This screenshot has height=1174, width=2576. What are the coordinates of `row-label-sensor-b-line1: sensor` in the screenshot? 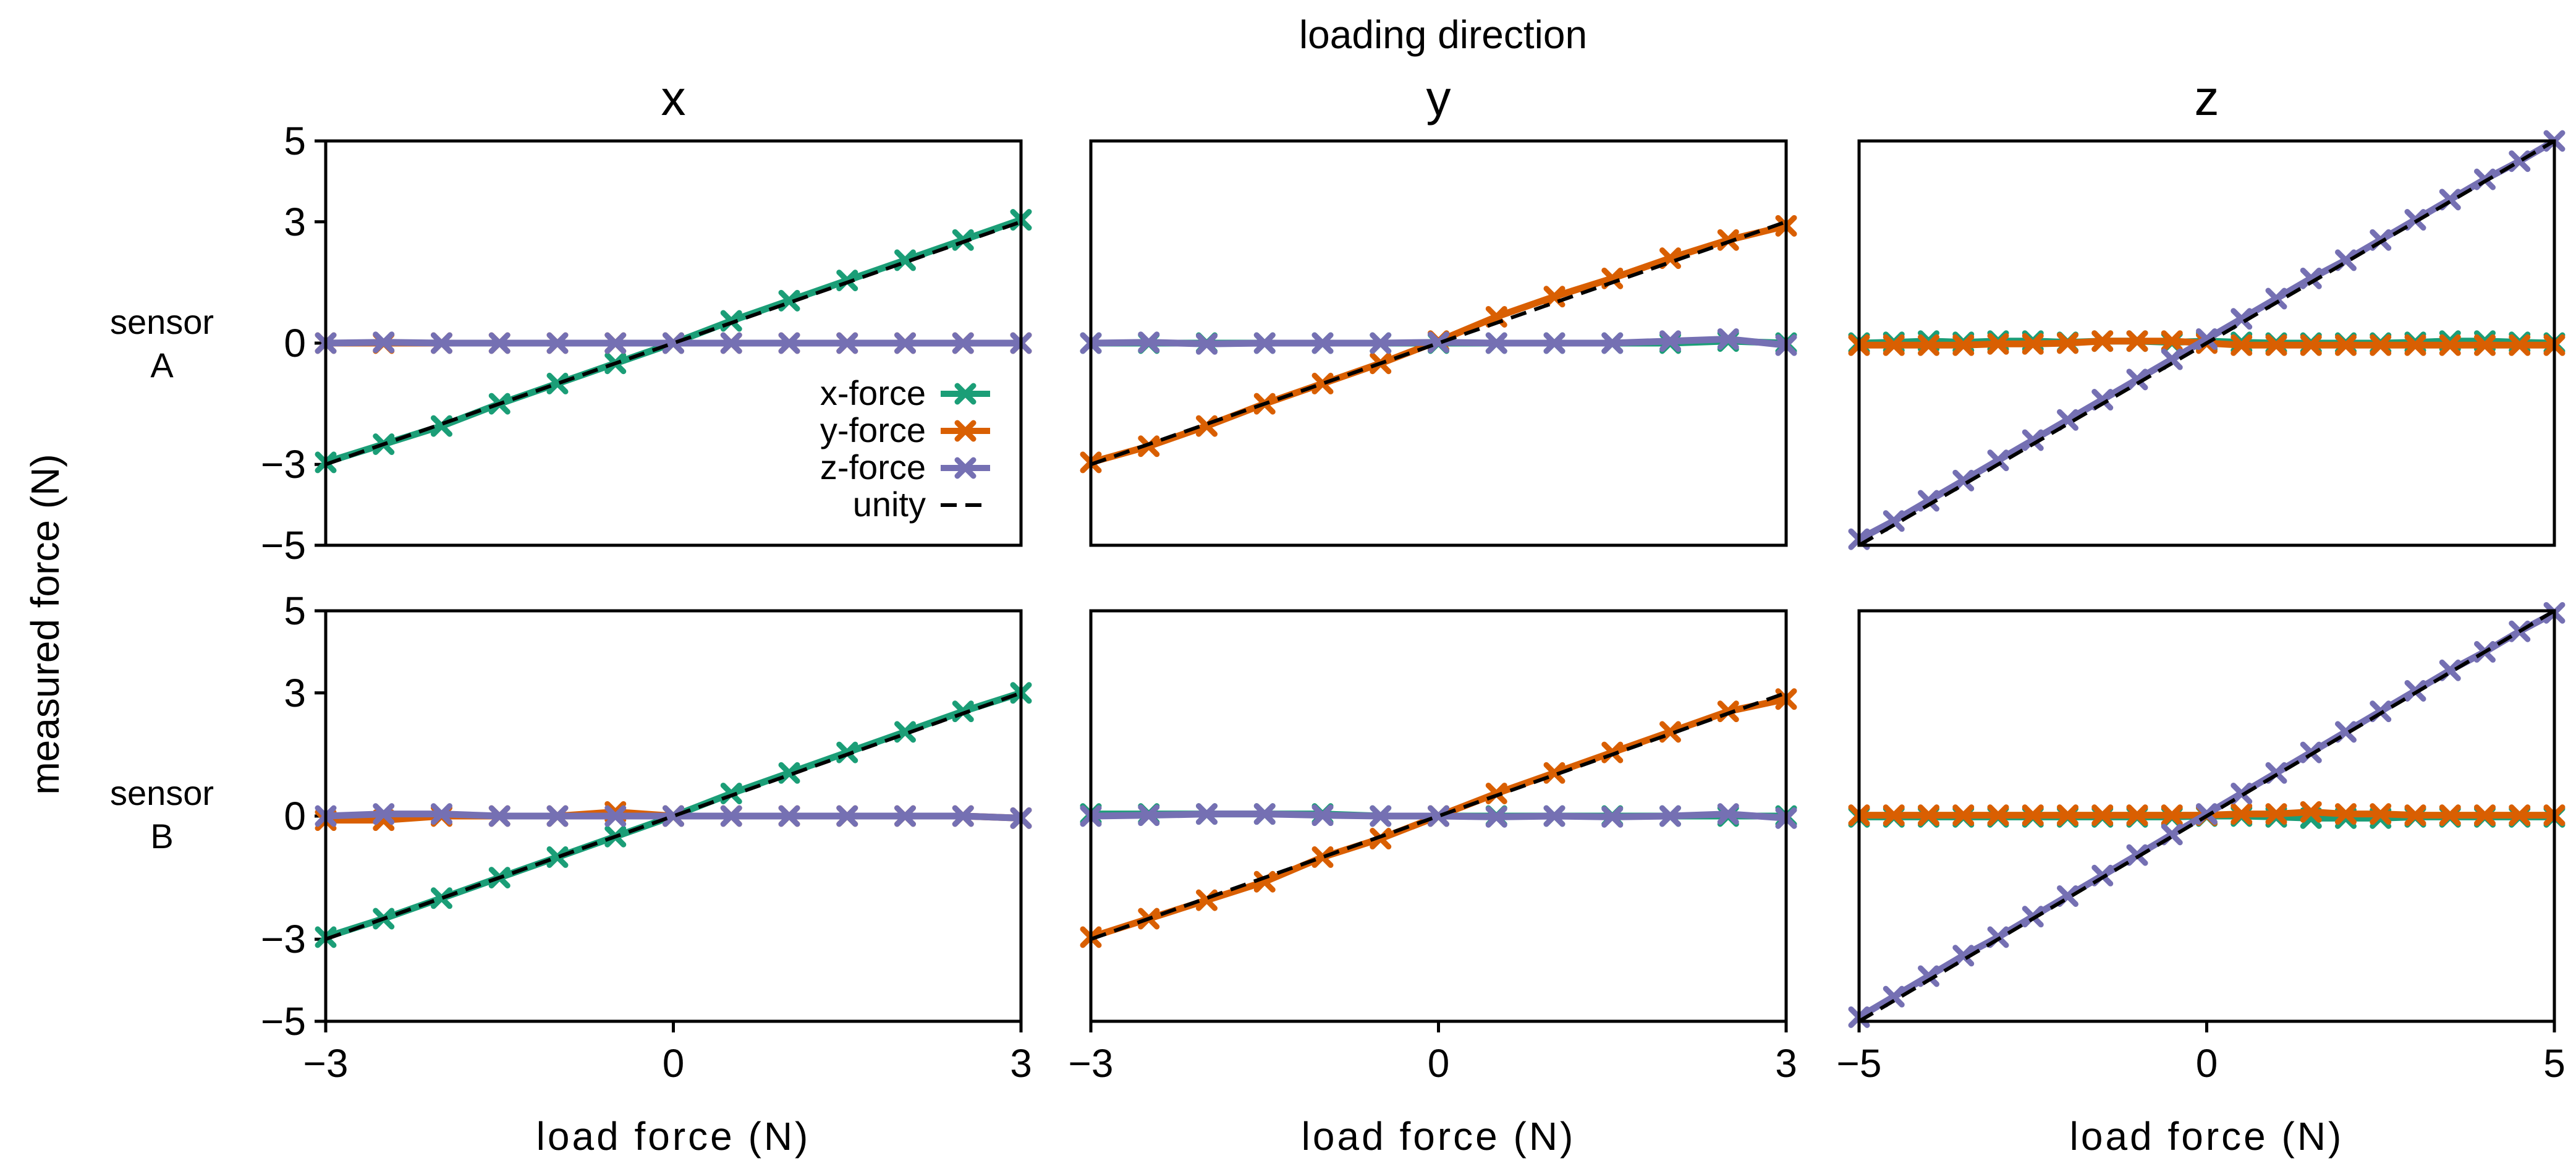 It's located at (162, 792).